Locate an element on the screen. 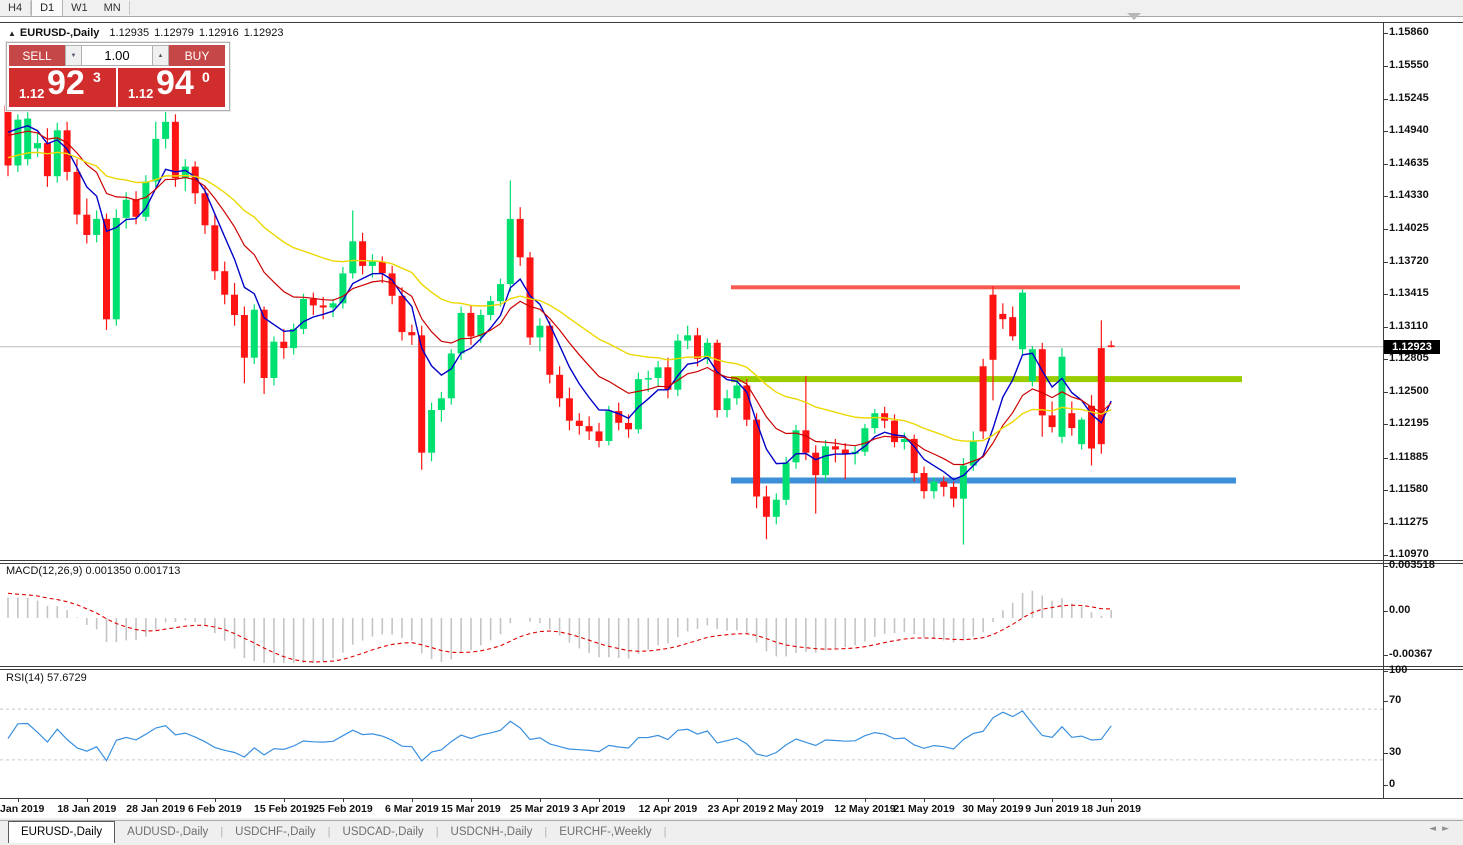  buy-price-big: 94 is located at coordinates (175, 83).